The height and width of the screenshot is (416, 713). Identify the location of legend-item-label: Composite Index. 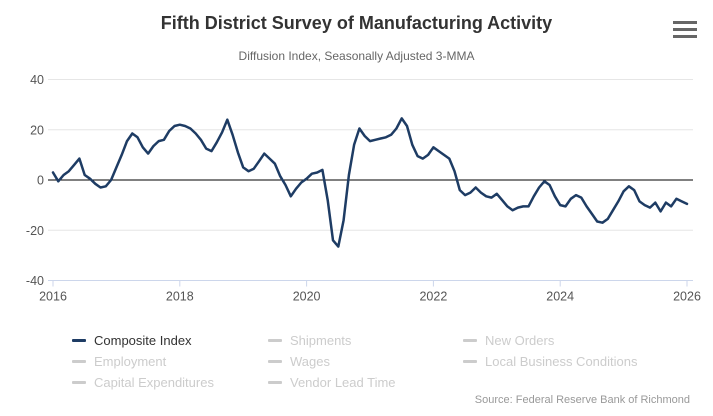
(143, 340).